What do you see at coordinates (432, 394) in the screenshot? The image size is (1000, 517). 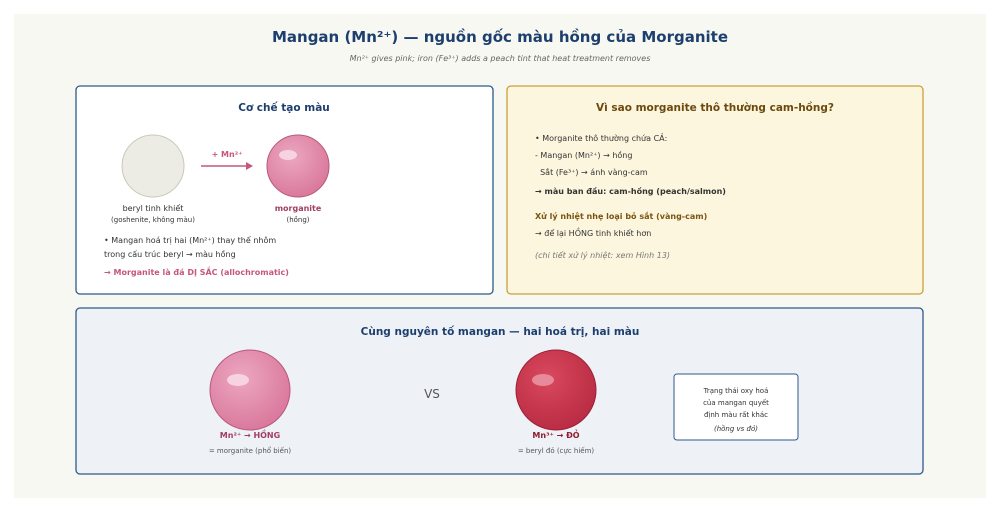 I see `vs: VS` at bounding box center [432, 394].